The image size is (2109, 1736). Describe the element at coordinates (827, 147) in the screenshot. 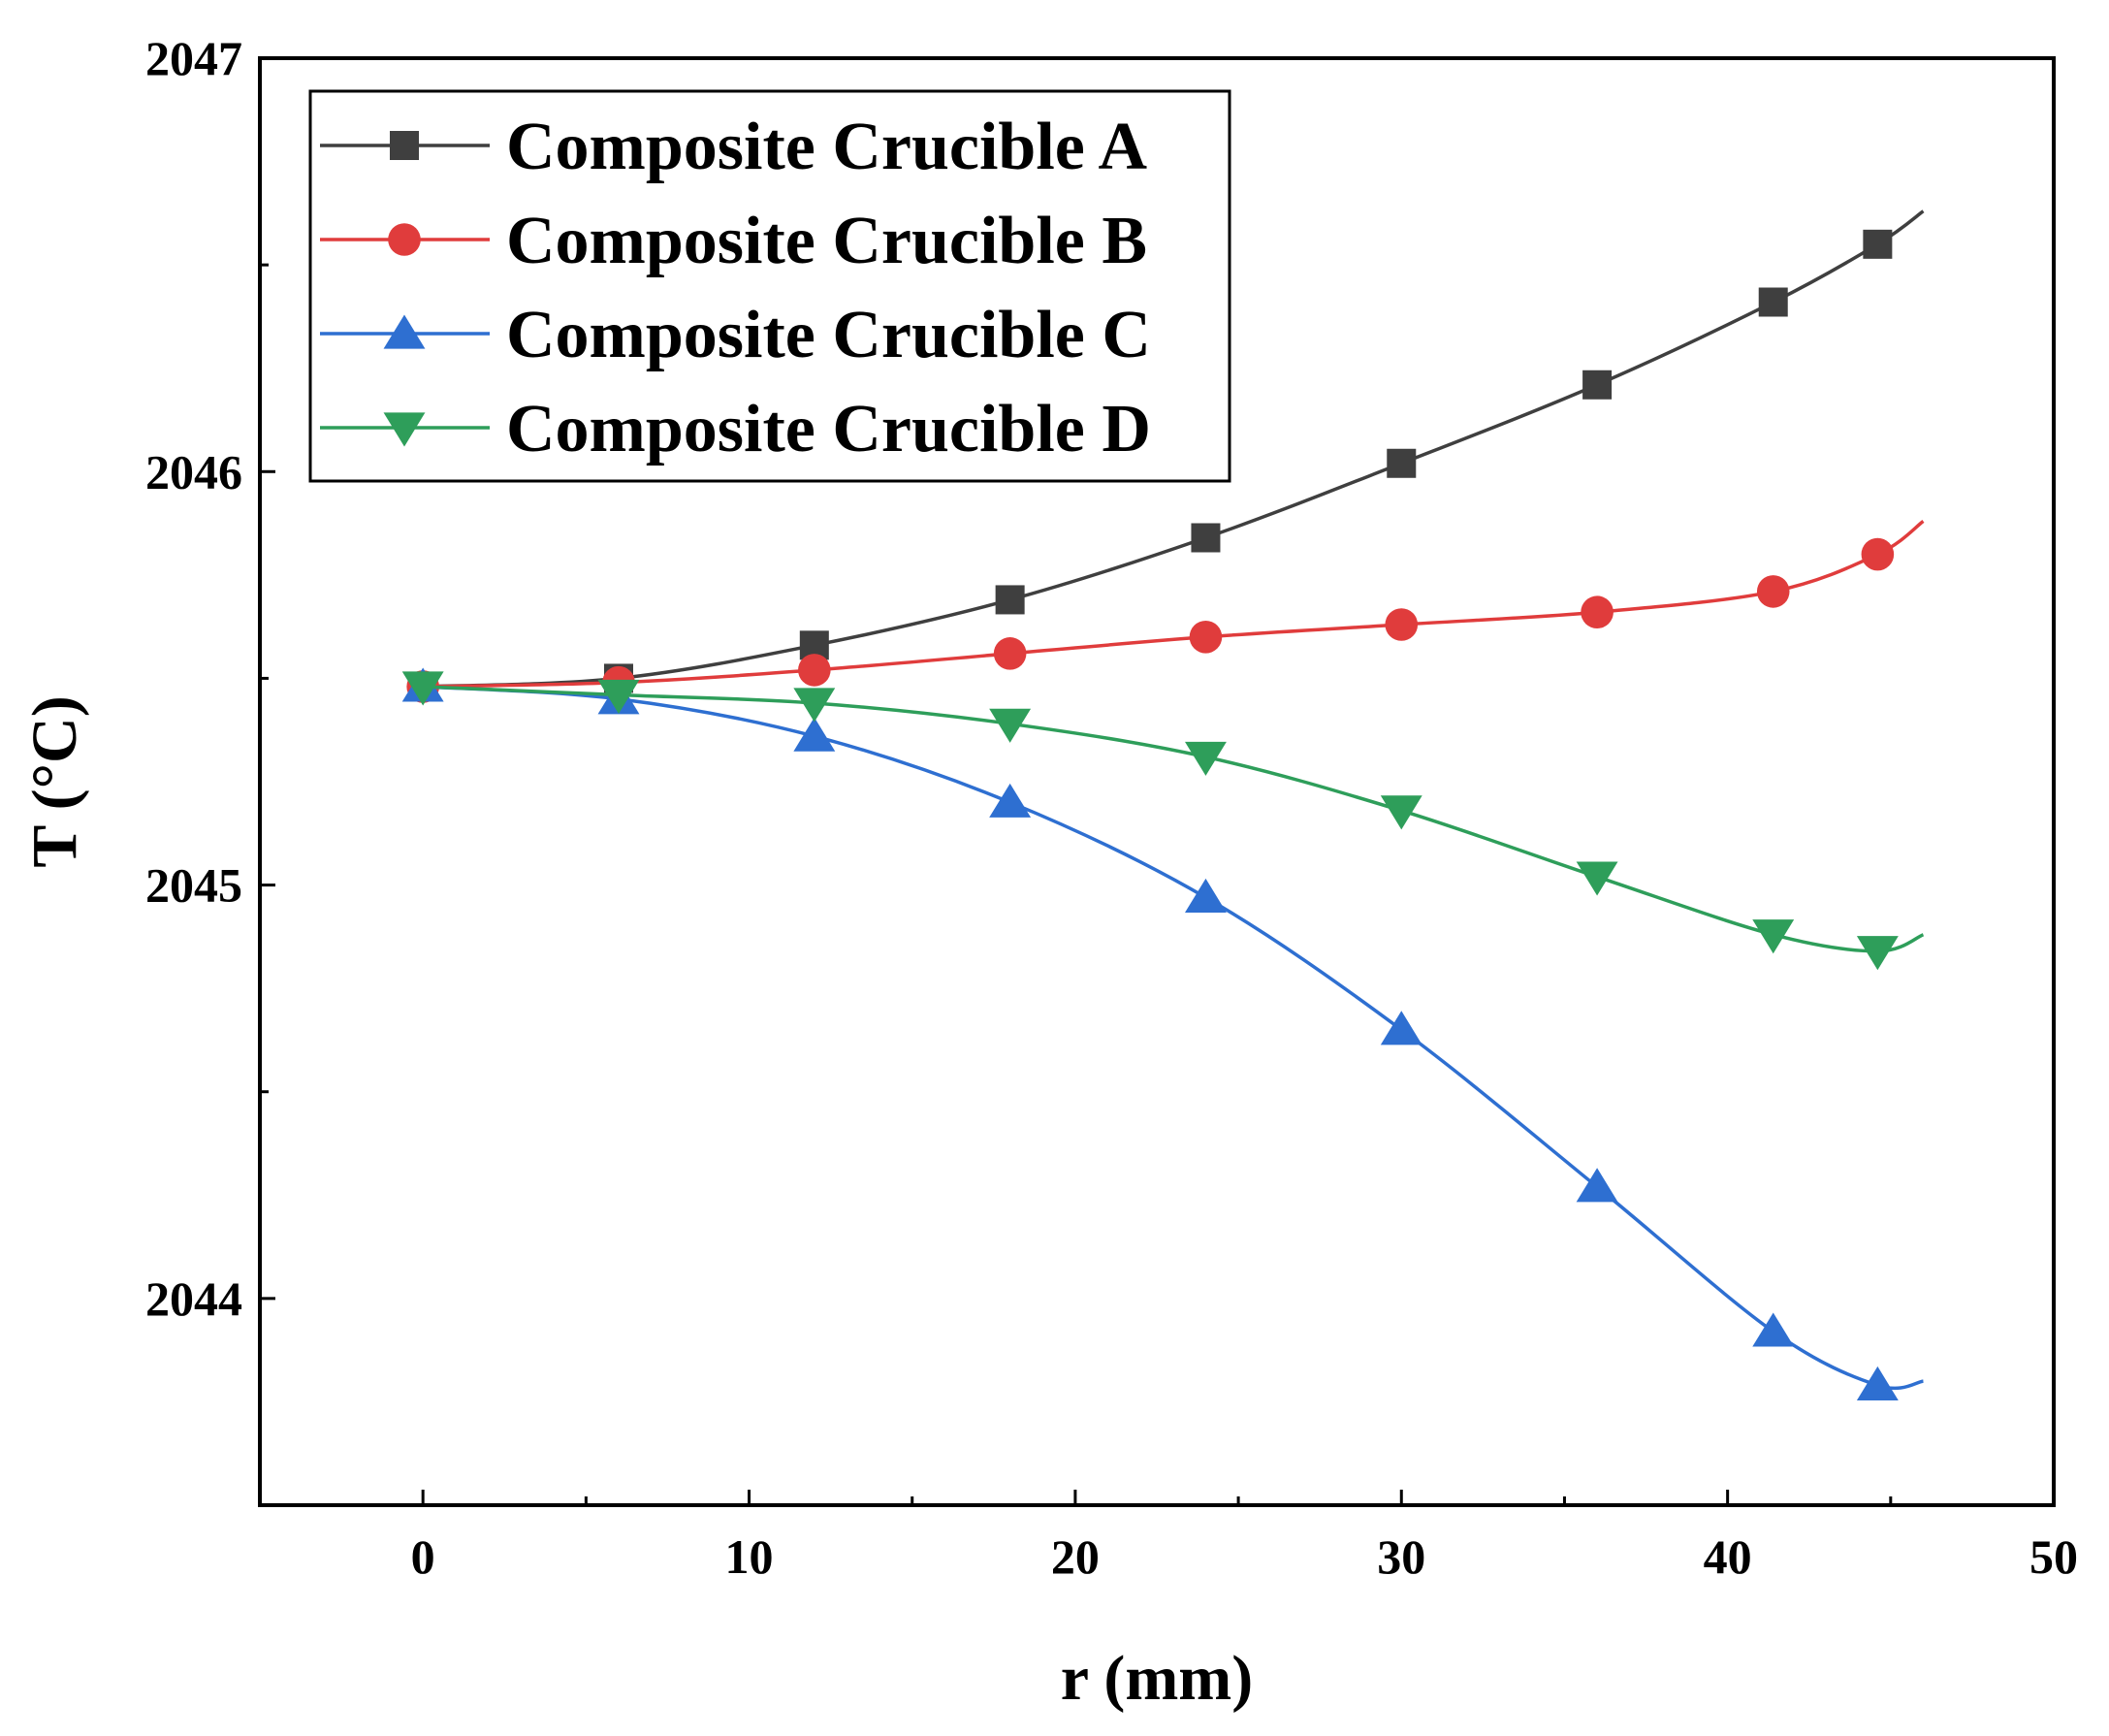

I see `legend-label: Composite Crucible A` at that location.